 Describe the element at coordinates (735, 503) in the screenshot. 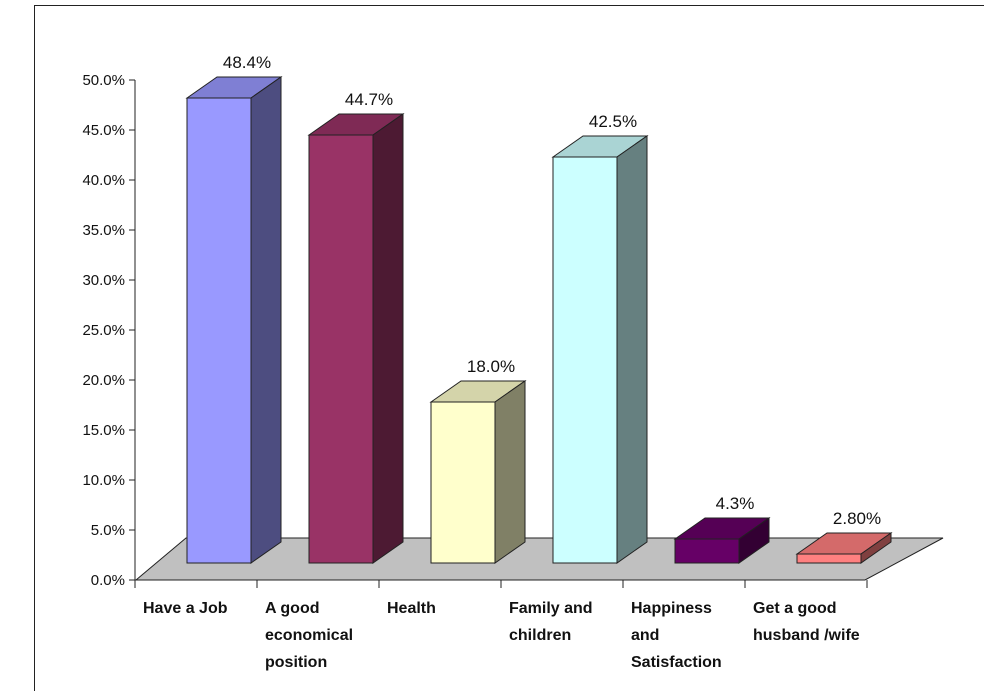

I see `data-label: 4.3%` at that location.